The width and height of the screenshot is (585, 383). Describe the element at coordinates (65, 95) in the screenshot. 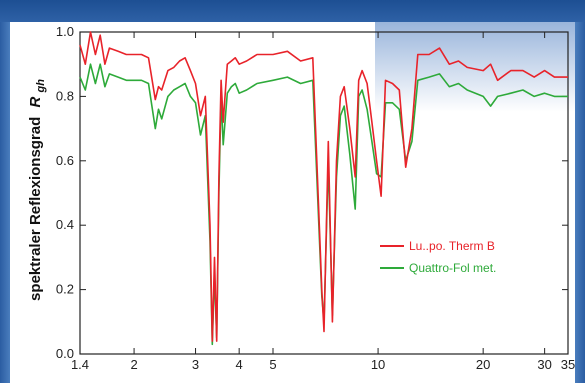

I see `y-tick-label: 0.8` at that location.